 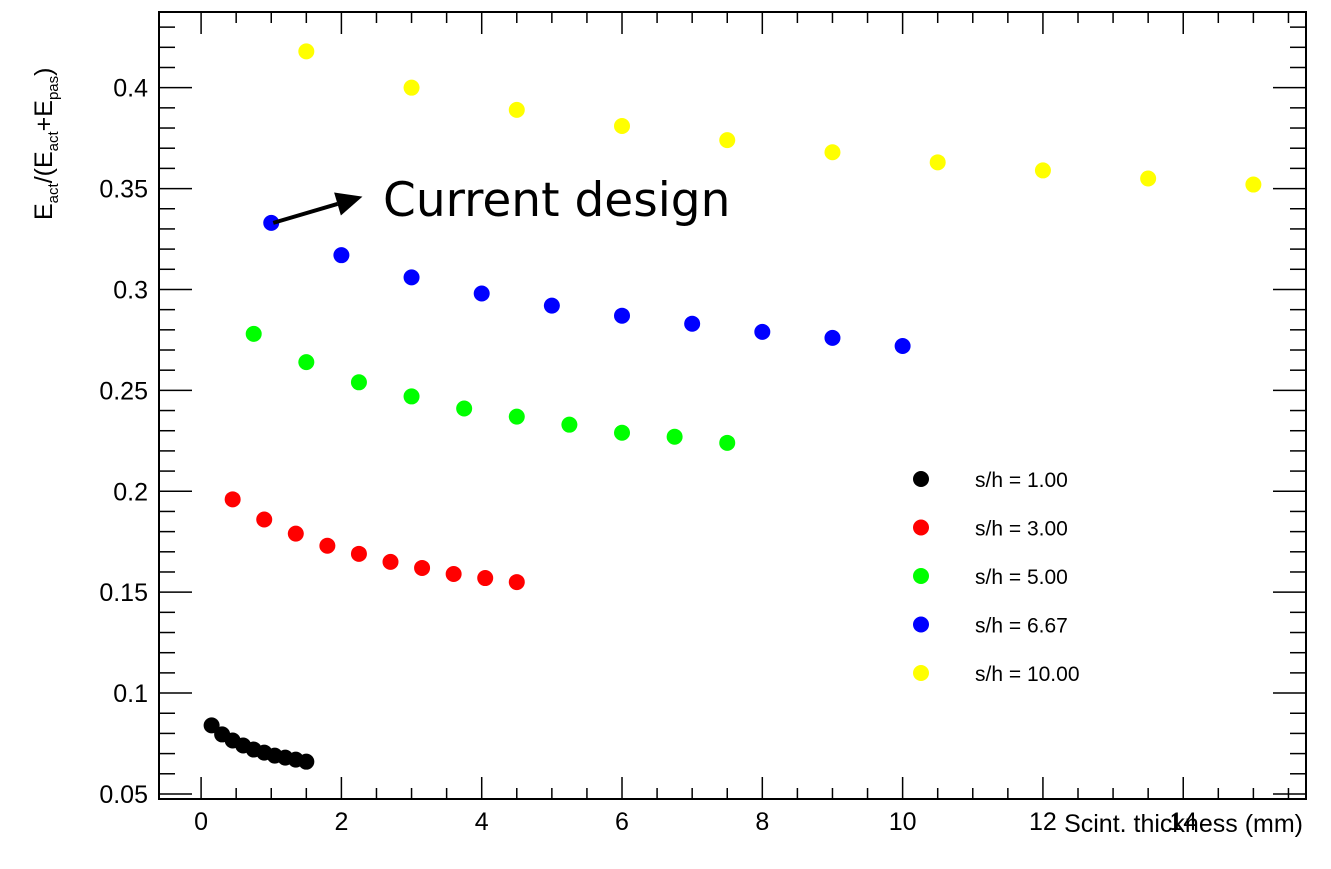 I want to click on y-axis-title: Eact/(Eact+Epas), so click(x=46, y=144).